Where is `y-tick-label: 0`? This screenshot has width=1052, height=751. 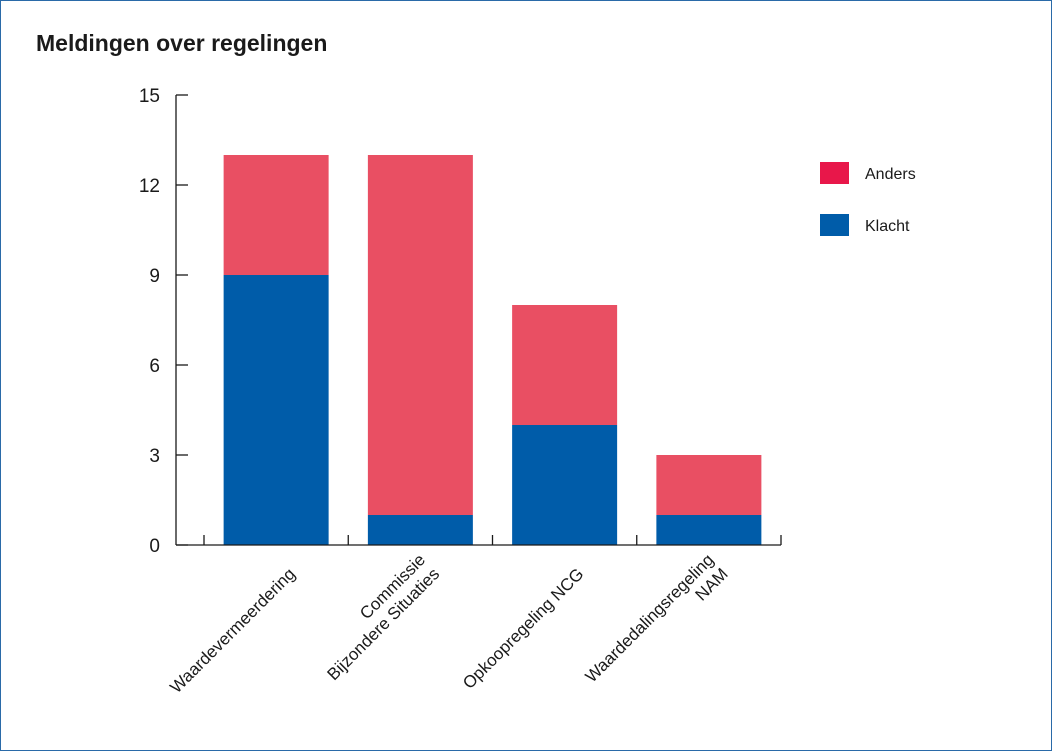
y-tick-label: 0 is located at coordinates (154, 546).